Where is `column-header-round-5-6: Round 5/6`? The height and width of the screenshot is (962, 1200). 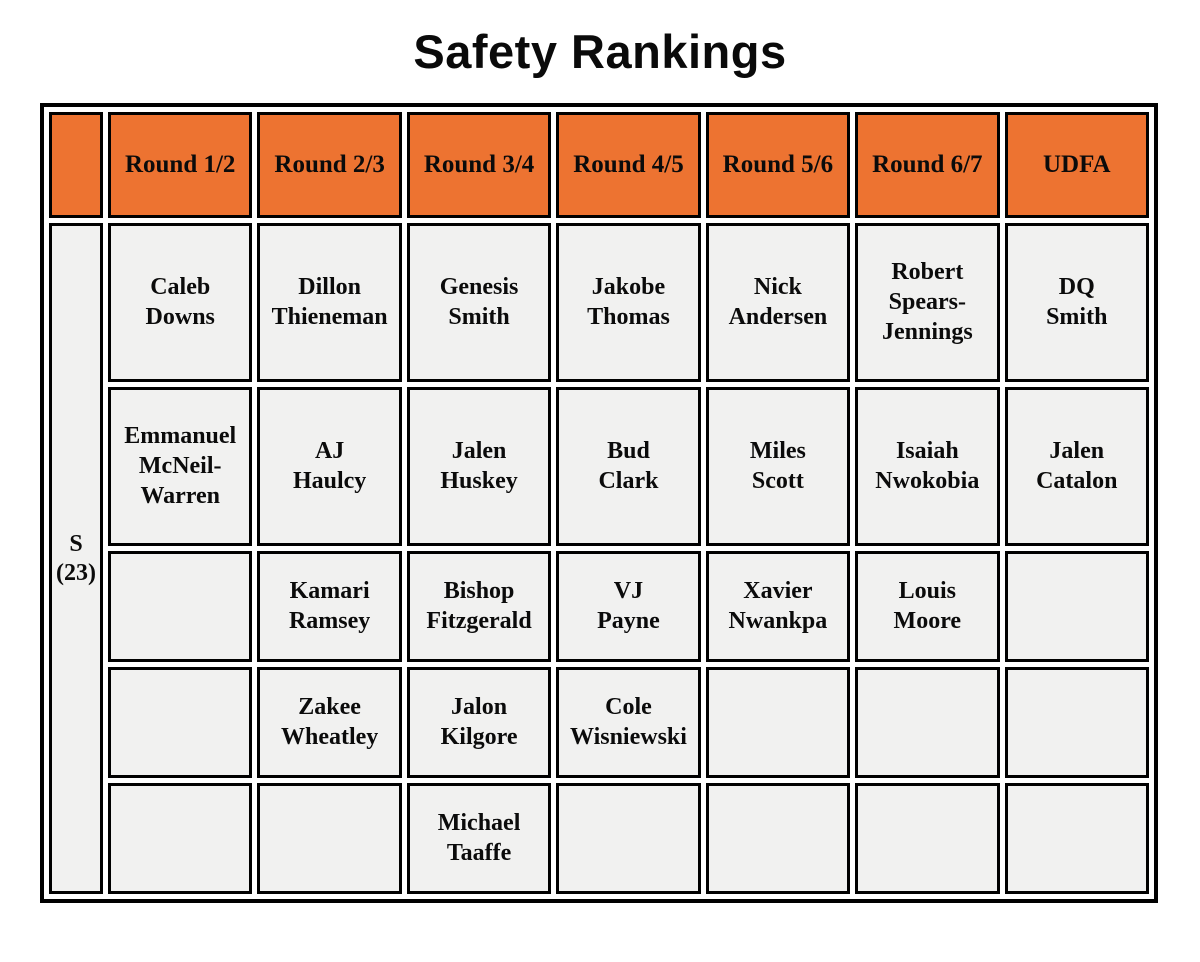 column-header-round-5-6: Round 5/6 is located at coordinates (778, 165).